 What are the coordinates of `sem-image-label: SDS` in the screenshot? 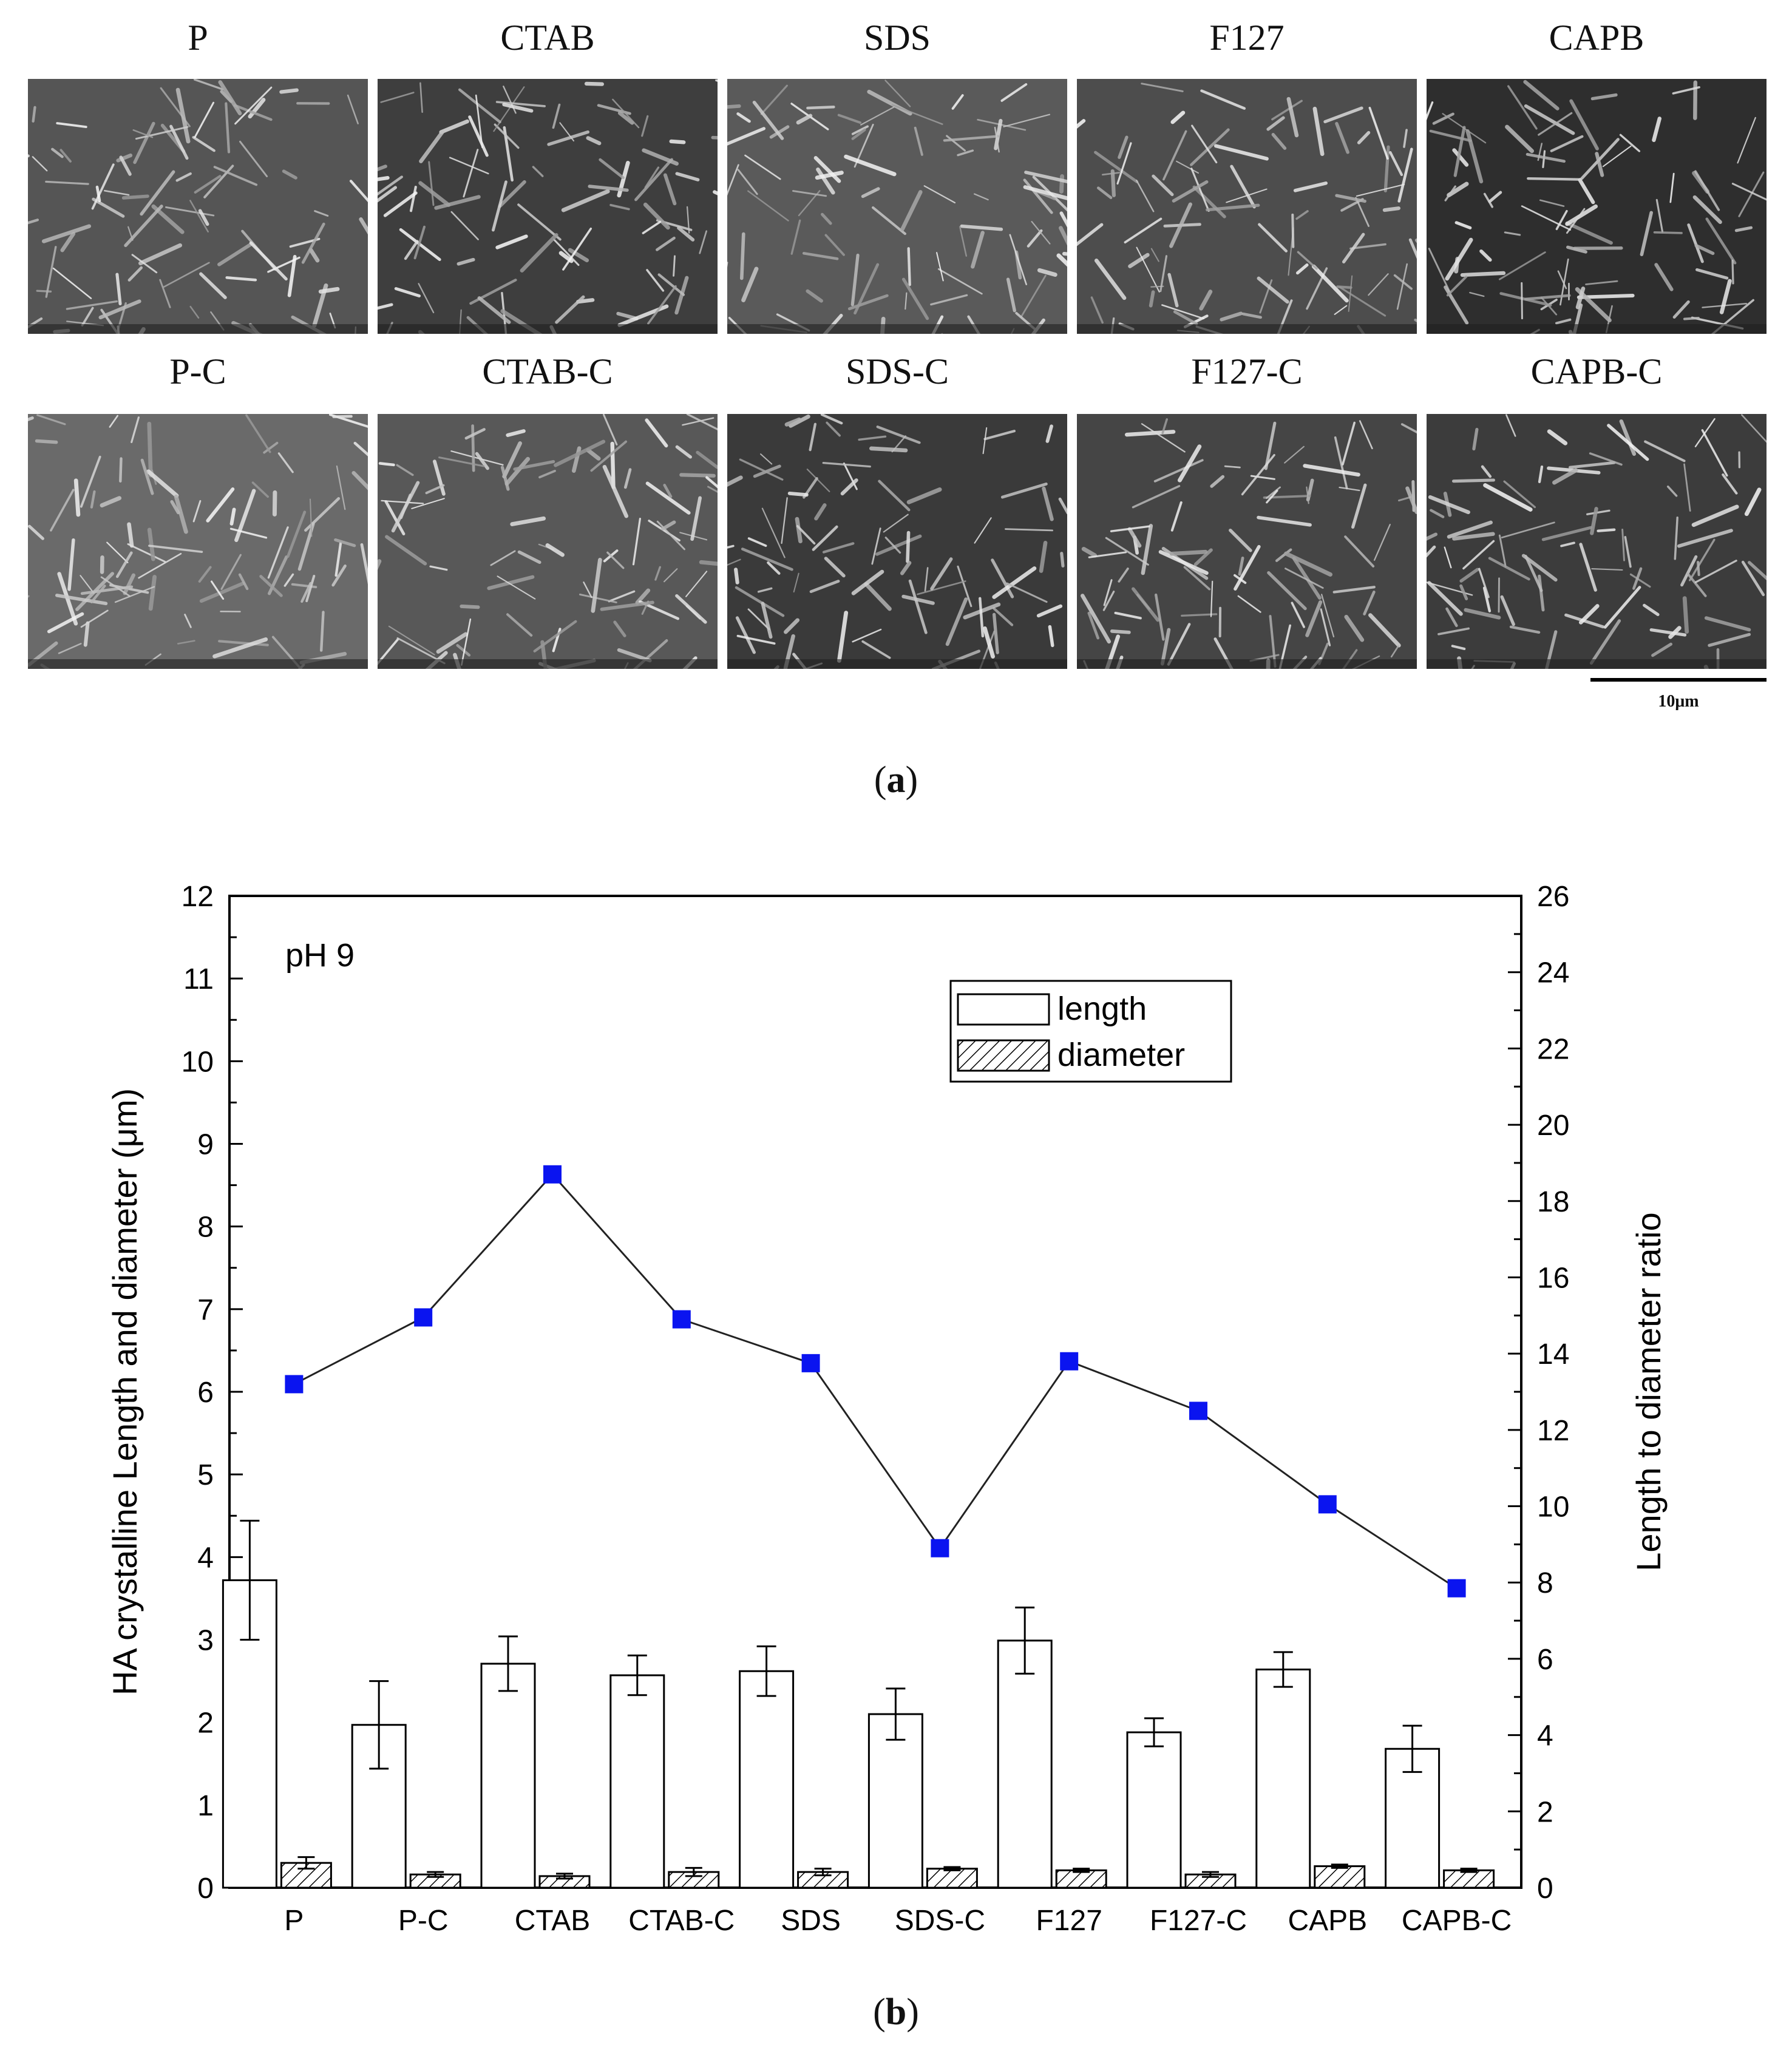 It's located at (897, 38).